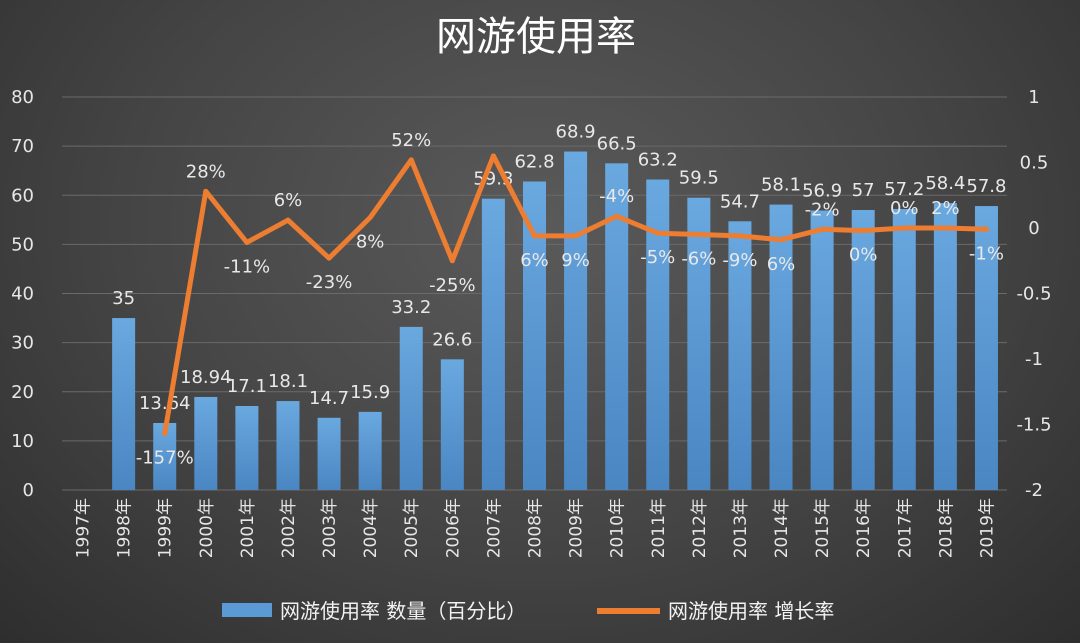  What do you see at coordinates (207, 528) in the screenshot?
I see `x-tick-label: 2000年` at bounding box center [207, 528].